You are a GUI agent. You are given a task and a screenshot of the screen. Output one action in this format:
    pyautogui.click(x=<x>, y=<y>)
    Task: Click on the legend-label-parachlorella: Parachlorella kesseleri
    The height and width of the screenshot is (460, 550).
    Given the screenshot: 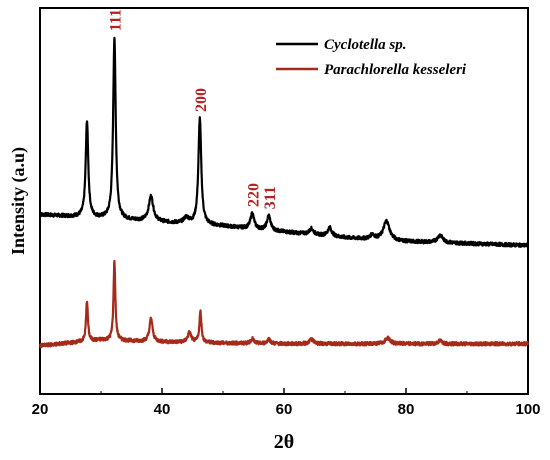 What is the action you would take?
    pyautogui.click(x=395, y=70)
    